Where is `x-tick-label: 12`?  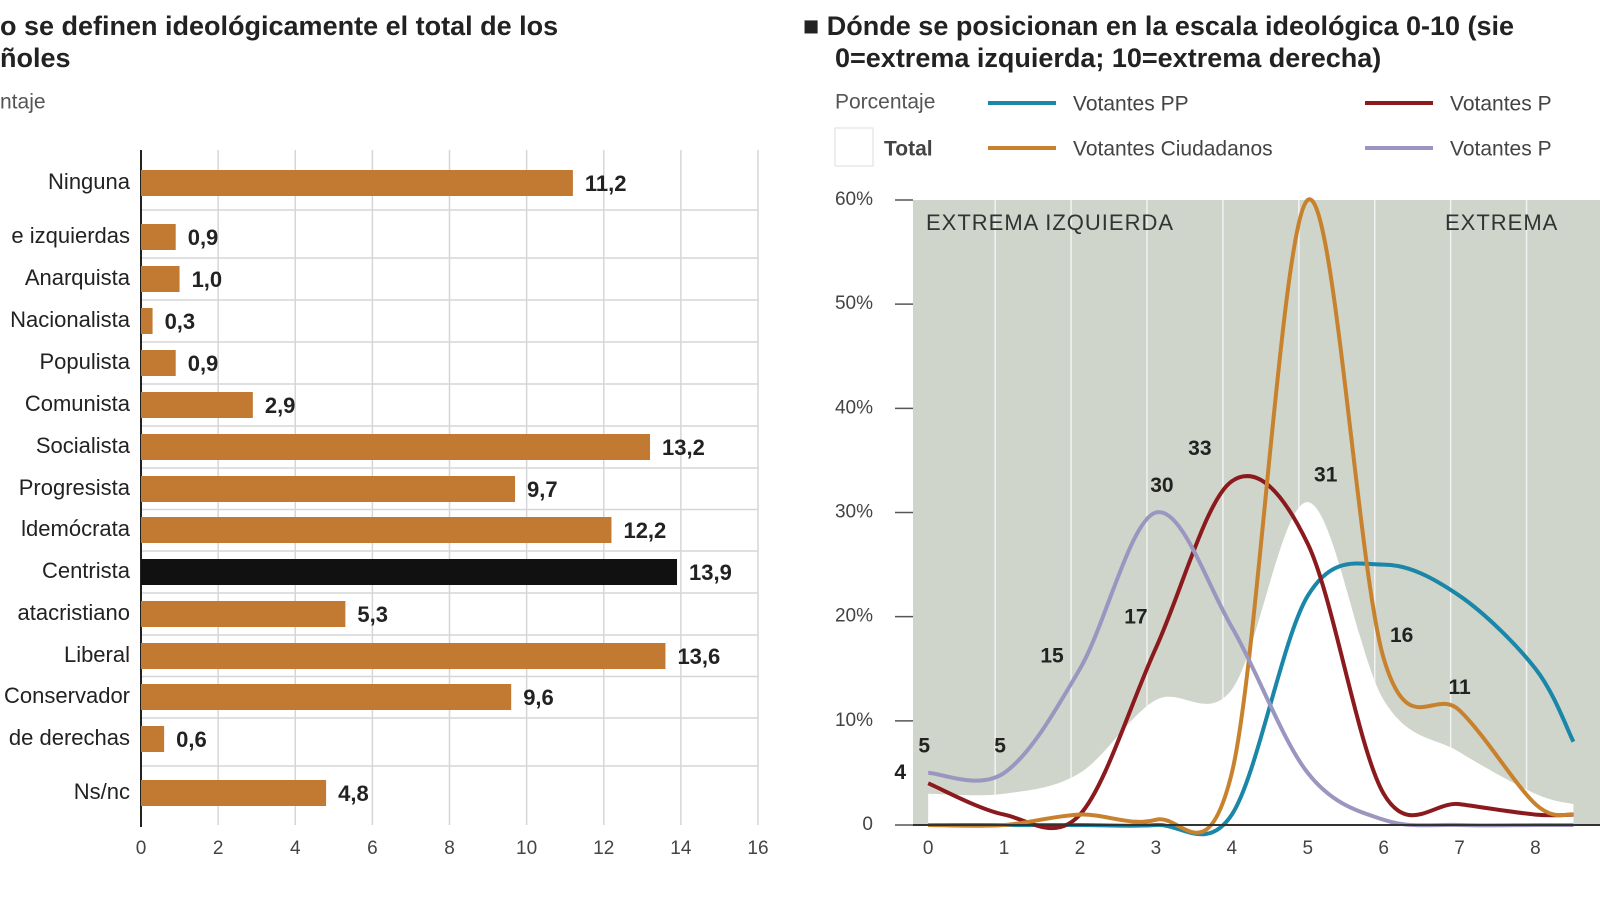
x-tick-label: 12 is located at coordinates (603, 848).